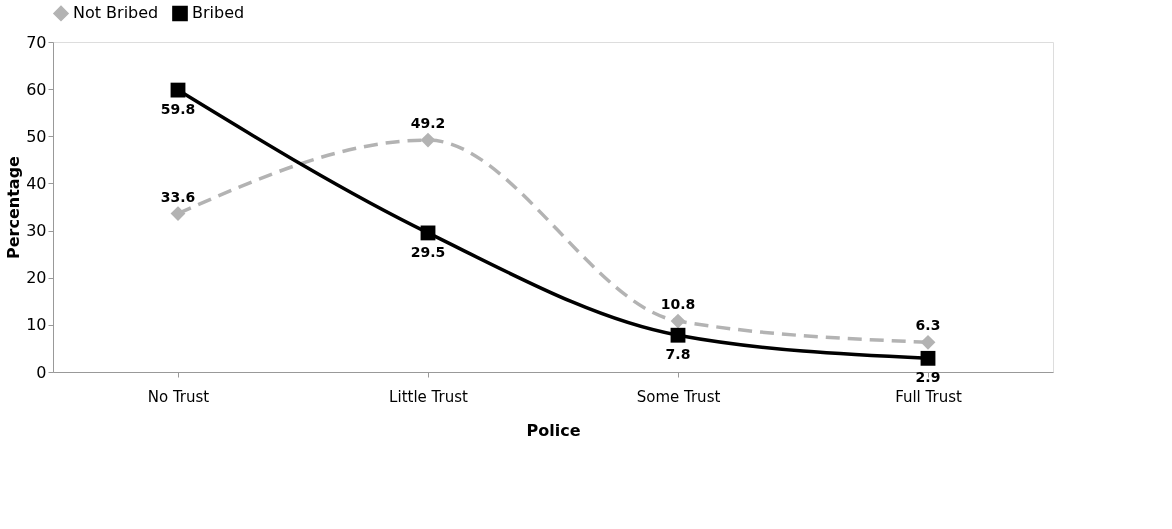 This screenshot has width=1172, height=529. What do you see at coordinates (678, 396) in the screenshot?
I see `x-tick-label: Some Trust` at bounding box center [678, 396].